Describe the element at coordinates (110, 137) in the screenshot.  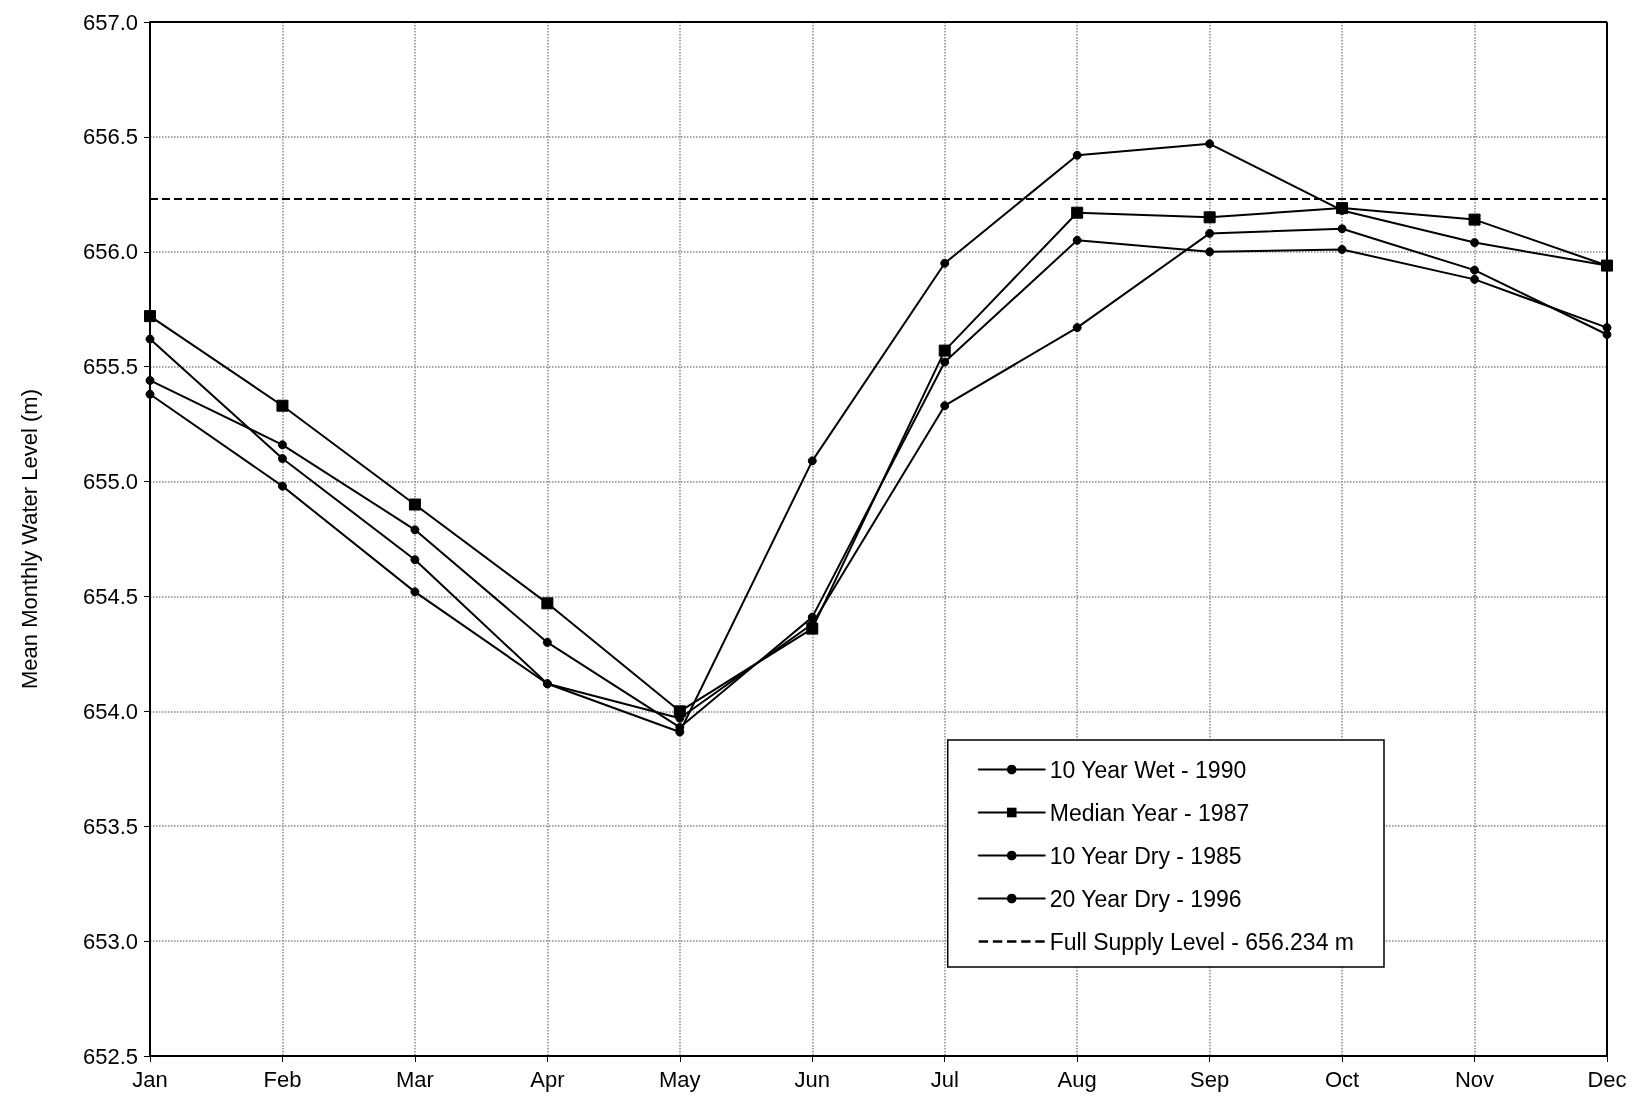
I see `y-tick-label: 656.5` at that location.